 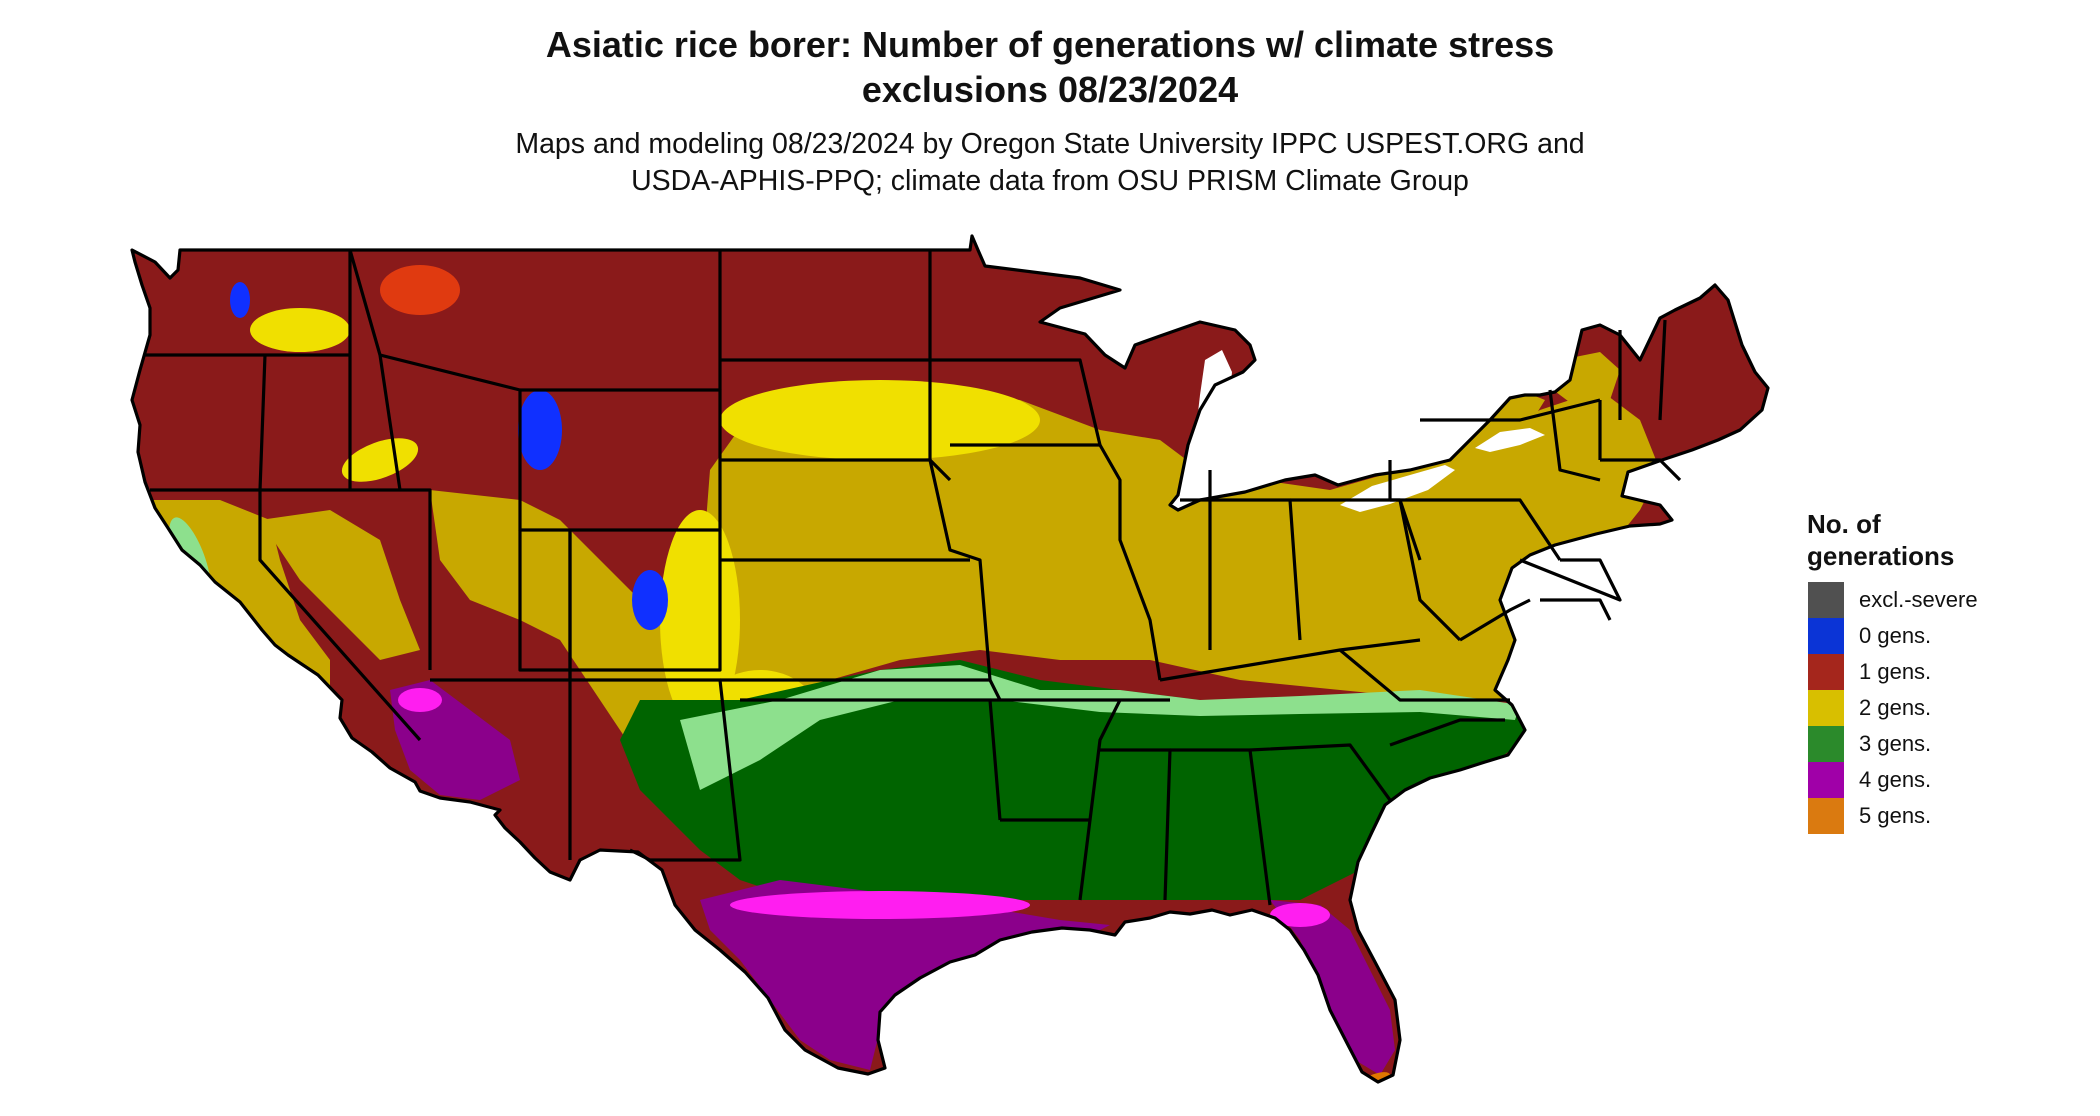 I want to click on legend-label: 5 gens., so click(x=1895, y=815).